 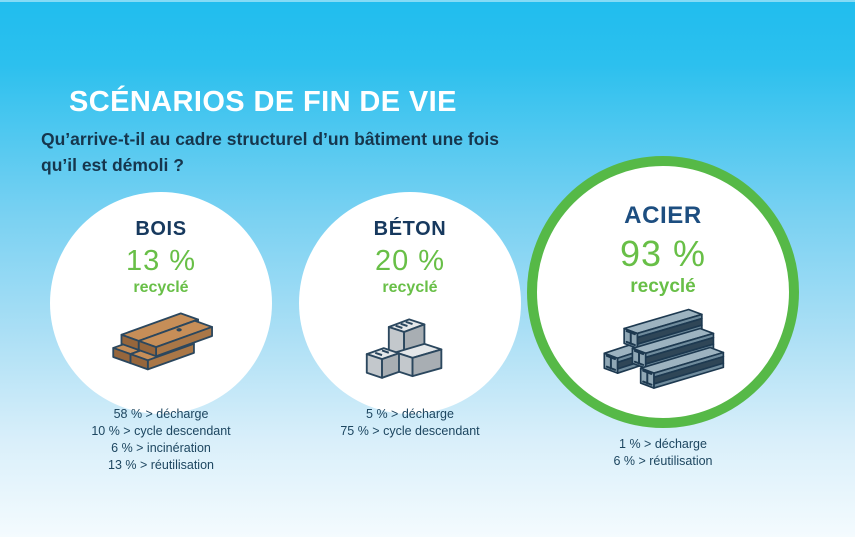 What do you see at coordinates (161, 465) in the screenshot?
I see `breakdown-line: 13 % > réutilisation` at bounding box center [161, 465].